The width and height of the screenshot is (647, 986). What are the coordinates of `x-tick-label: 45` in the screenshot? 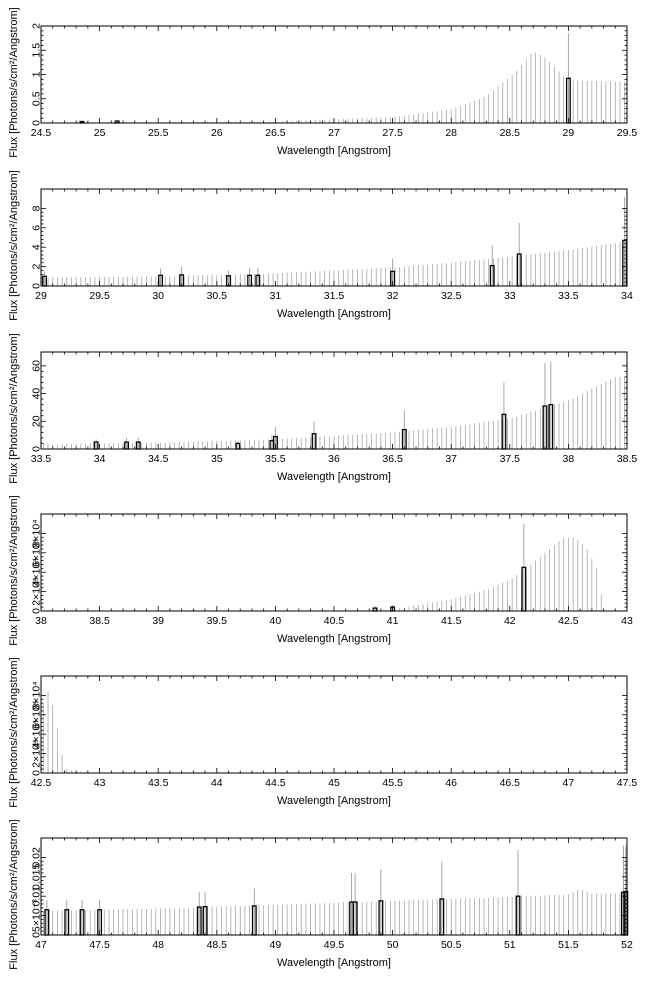 It's located at (334, 783).